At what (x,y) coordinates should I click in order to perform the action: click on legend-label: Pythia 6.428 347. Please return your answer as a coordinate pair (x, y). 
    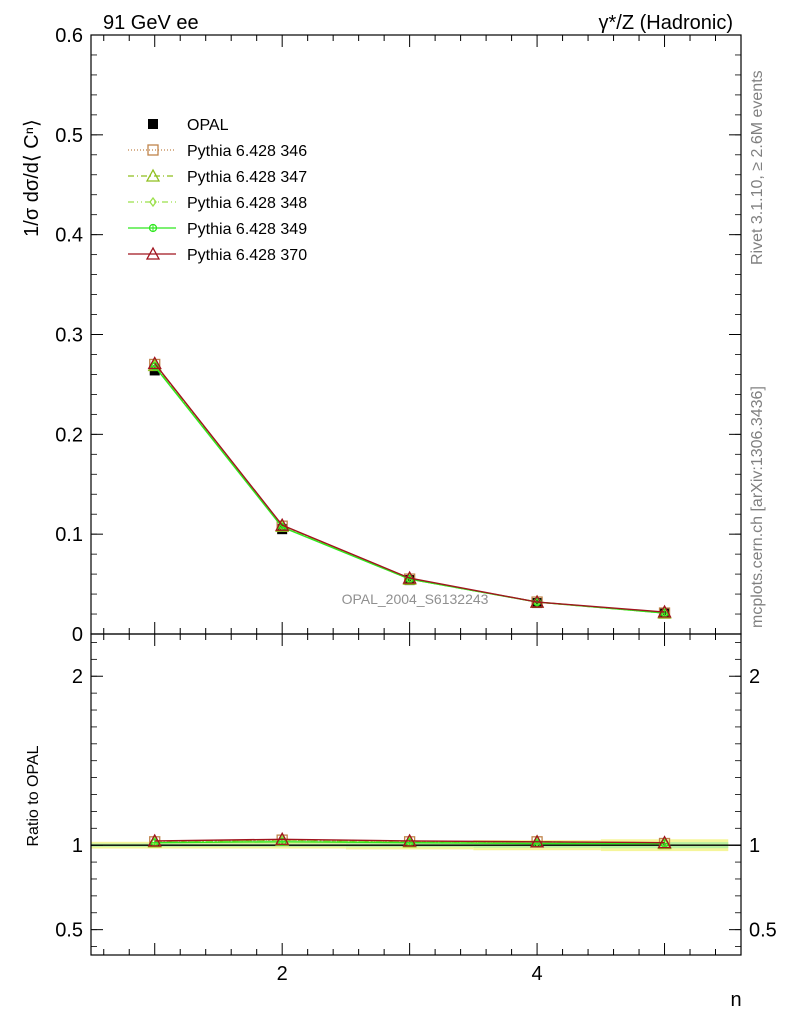
    Looking at the image, I should click on (247, 177).